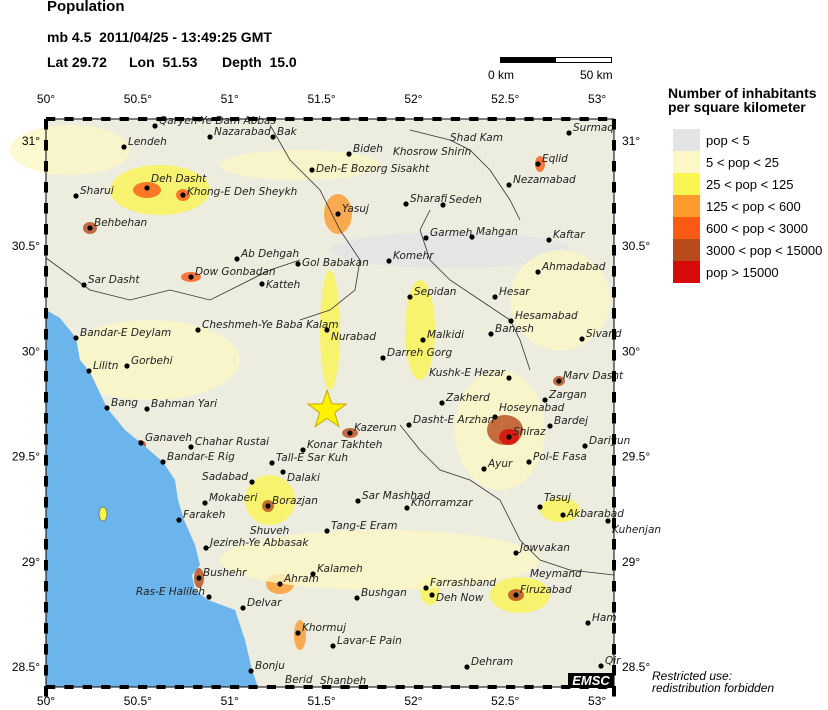 This screenshot has height=710, width=828. Describe the element at coordinates (152, 498) in the screenshot. I see `sea` at that location.